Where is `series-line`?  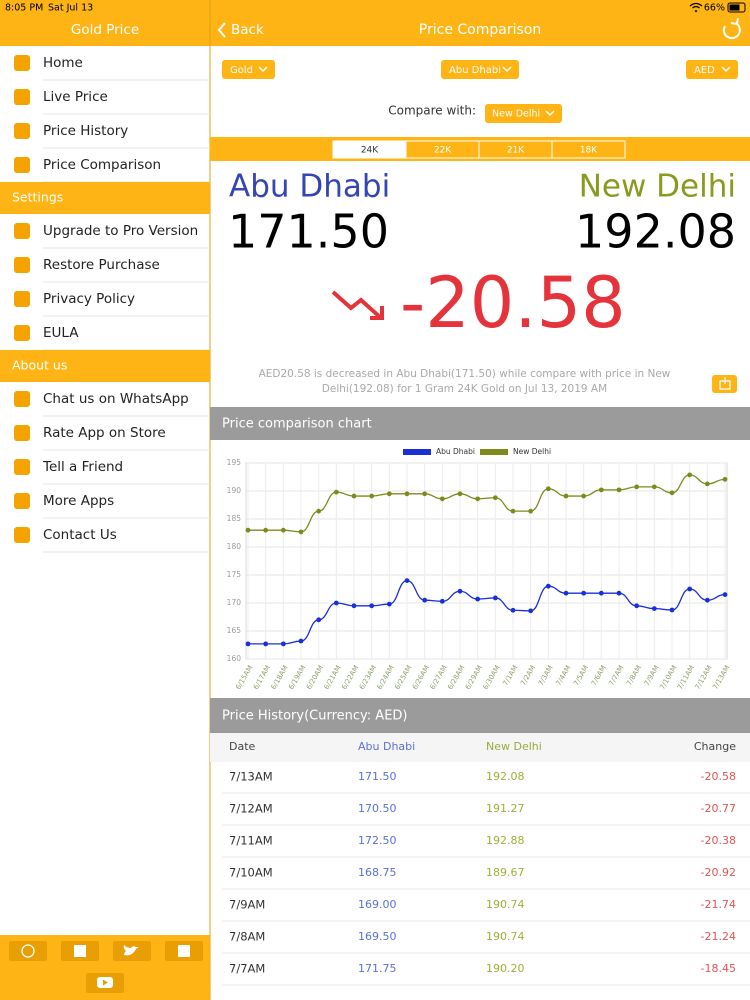 series-line is located at coordinates (486, 612).